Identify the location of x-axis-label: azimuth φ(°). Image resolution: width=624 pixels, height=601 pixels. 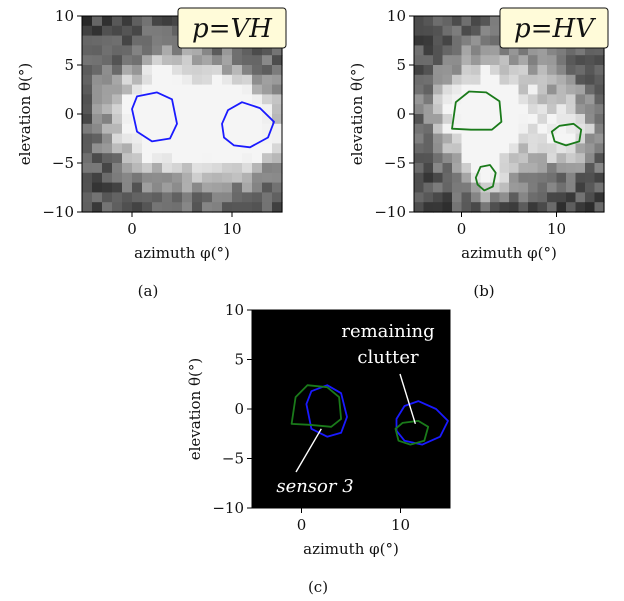
(509, 253).